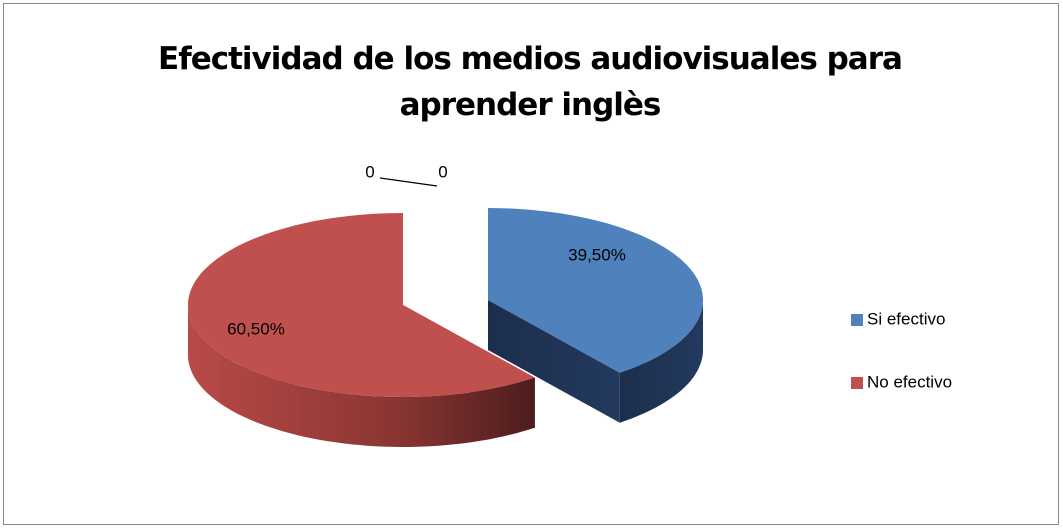 The image size is (1063, 529). I want to click on legend-label: Si efectivo, so click(906, 318).